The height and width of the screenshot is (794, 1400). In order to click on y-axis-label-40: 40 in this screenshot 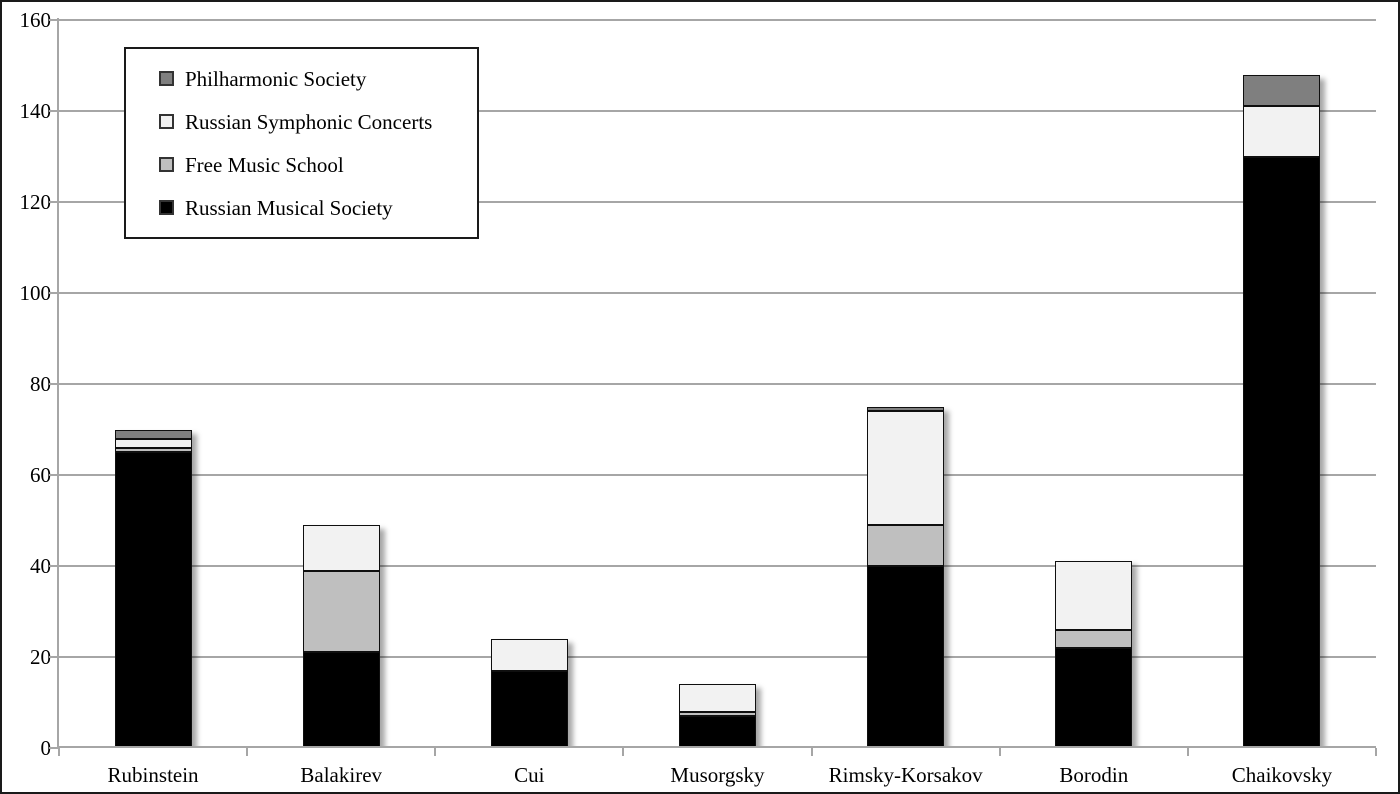, I will do `click(40, 566)`.